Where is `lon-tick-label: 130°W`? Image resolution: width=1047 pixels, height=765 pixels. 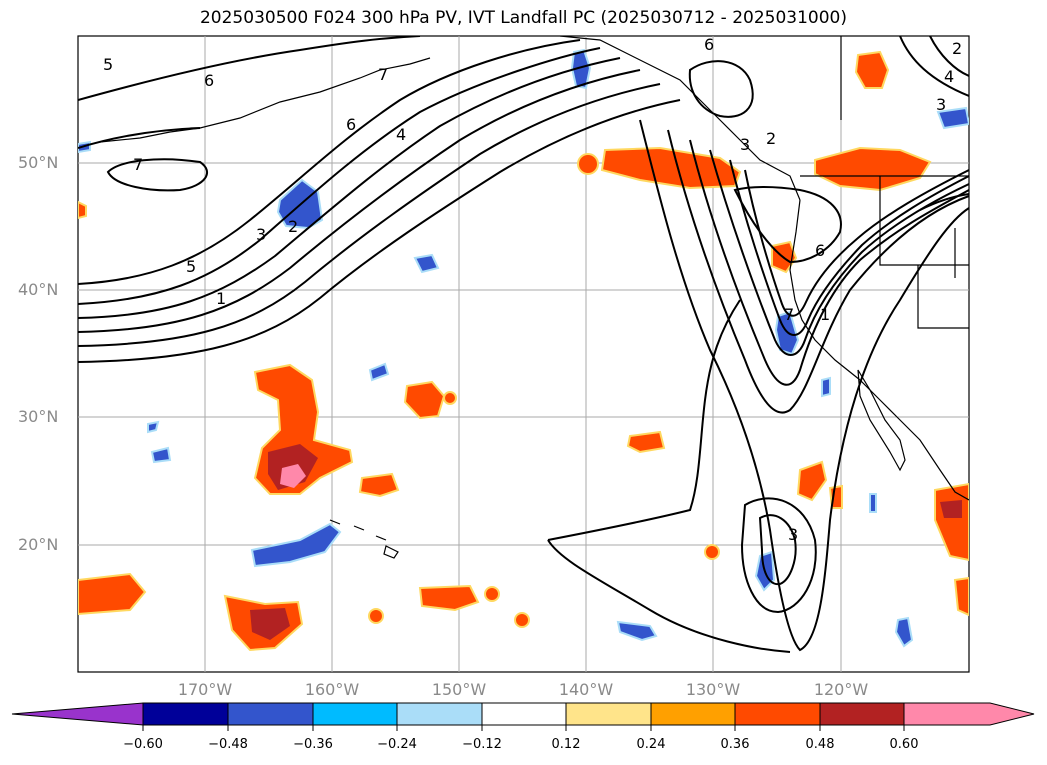
lon-tick-label: 130°W is located at coordinates (713, 689).